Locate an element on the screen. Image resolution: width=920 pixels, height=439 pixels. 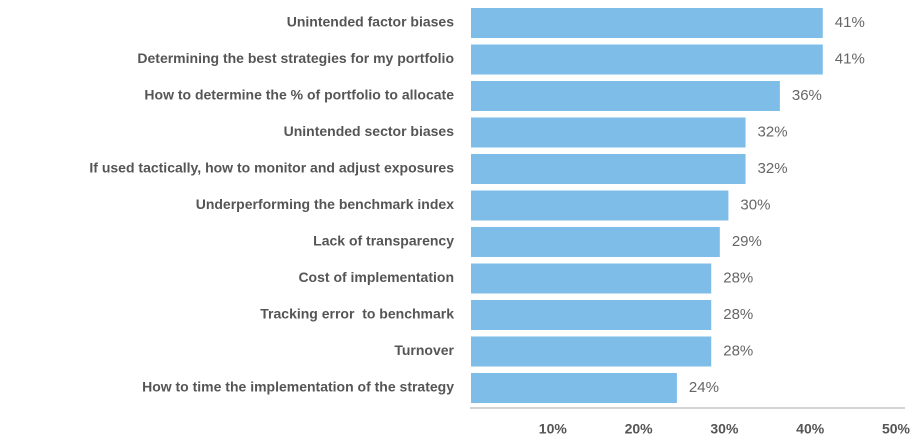
category-label: Cost of implementation is located at coordinates (376, 277).